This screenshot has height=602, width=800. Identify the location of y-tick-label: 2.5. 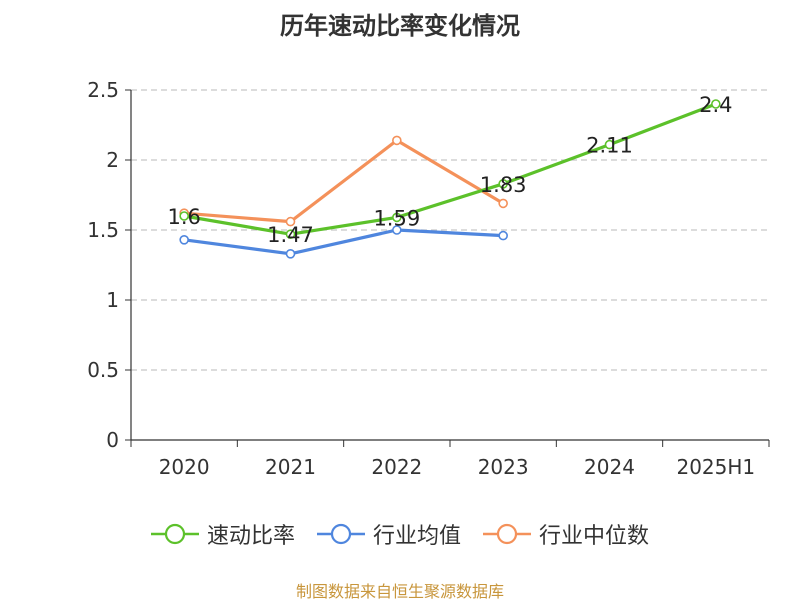
(103, 90).